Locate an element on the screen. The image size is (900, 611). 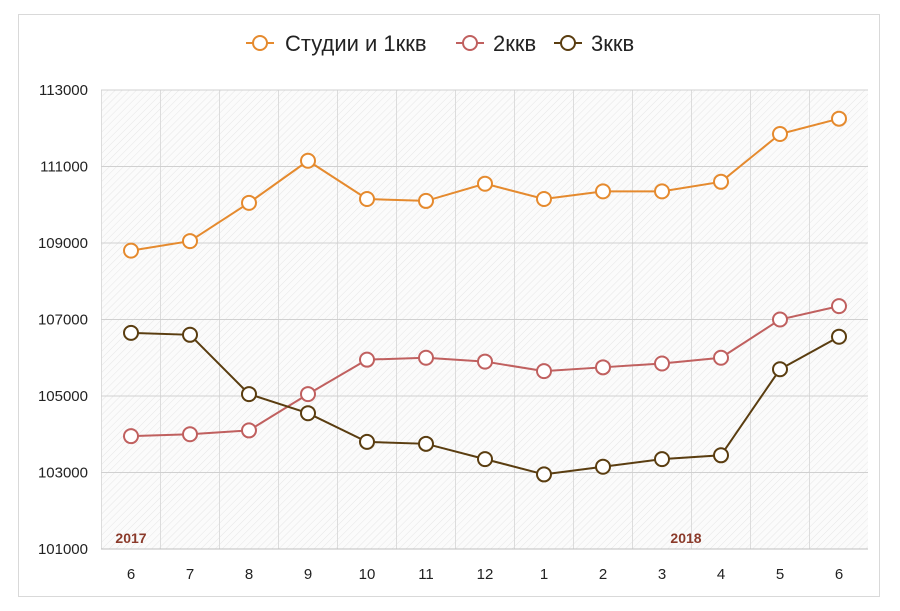
x-tick-label: 1 is located at coordinates (544, 574).